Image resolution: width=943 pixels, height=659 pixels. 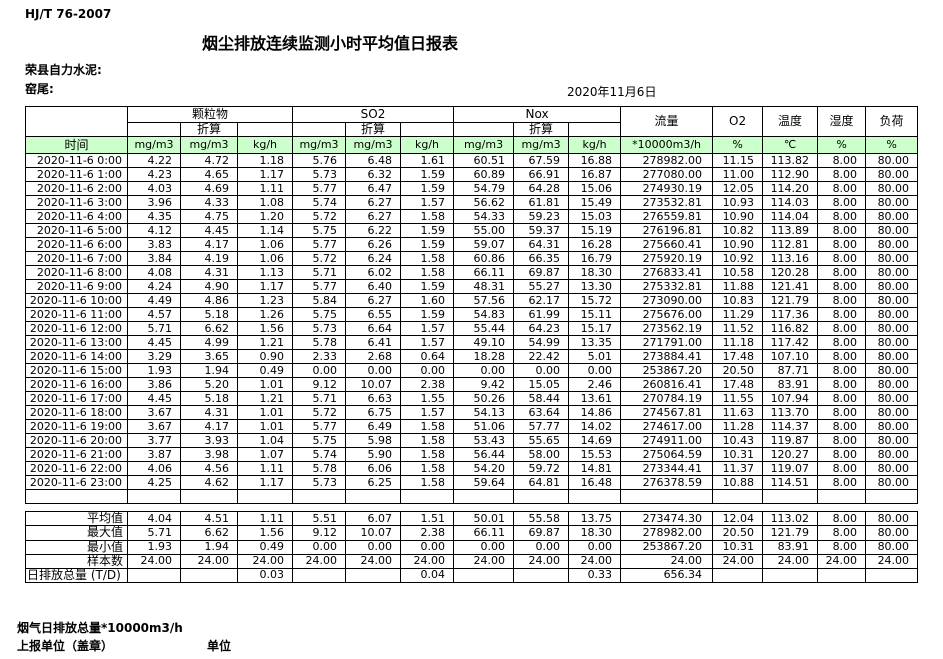 What do you see at coordinates (595, 287) in the screenshot?
I see `value-cell: 13.30` at bounding box center [595, 287].